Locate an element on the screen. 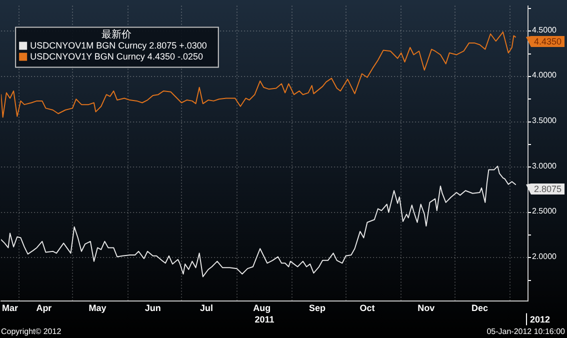 This screenshot has width=567, height=338. annotation: 4.4350 is located at coordinates (548, 41).